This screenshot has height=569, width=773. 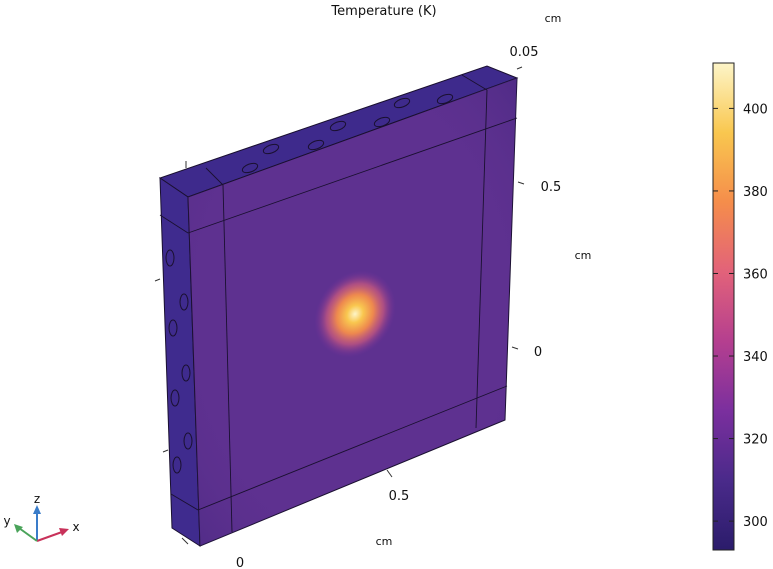 I want to click on triad-z-label: z, so click(x=37, y=499).